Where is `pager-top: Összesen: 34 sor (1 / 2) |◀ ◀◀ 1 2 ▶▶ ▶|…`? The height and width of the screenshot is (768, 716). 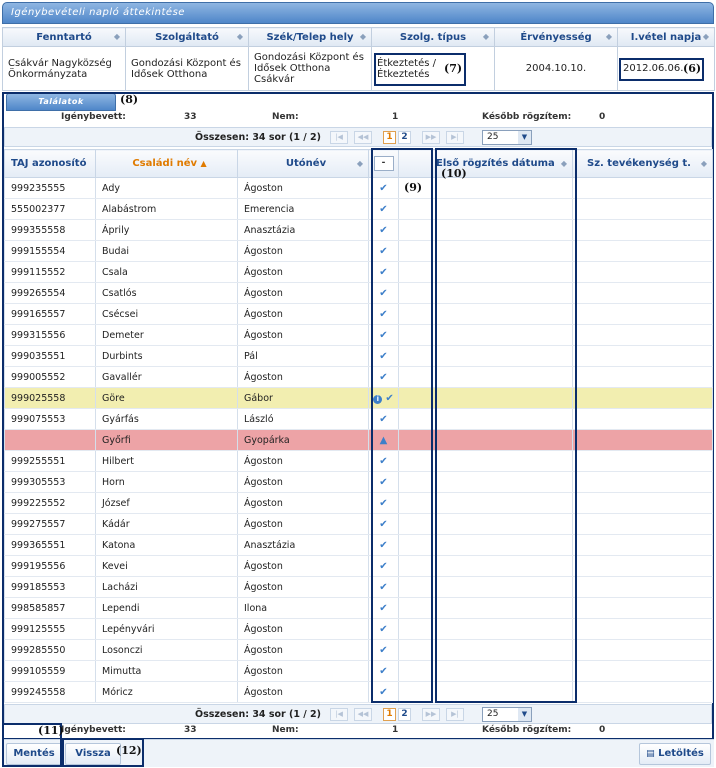 pager-top: Összesen: 34 sor (1 / 2) |◀ ◀◀ 1 2 ▶▶ ▶|… is located at coordinates (358, 137).